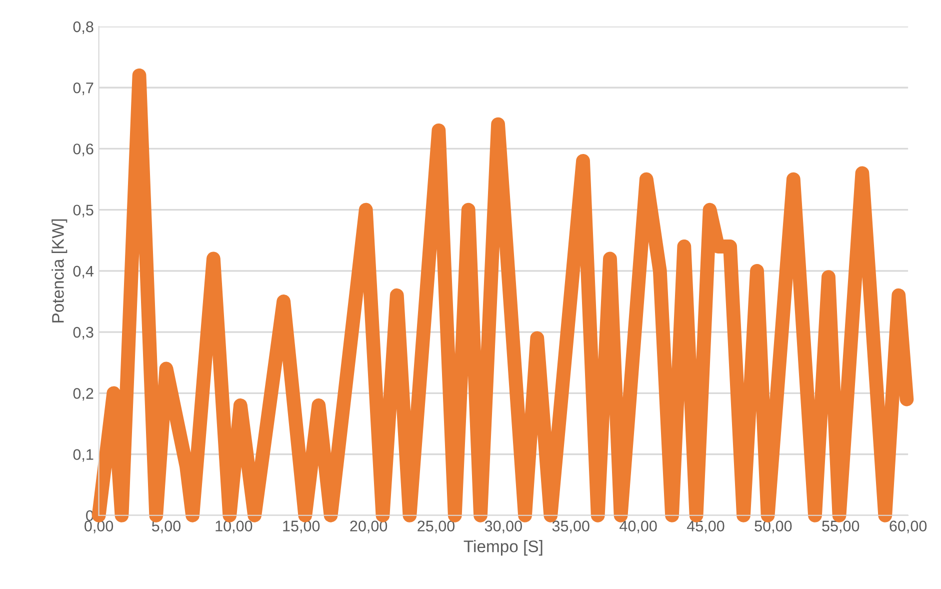 Image resolution: width=941 pixels, height=589 pixels. Describe the element at coordinates (436, 527) in the screenshot. I see `x-tick-label: 25,00` at that location.